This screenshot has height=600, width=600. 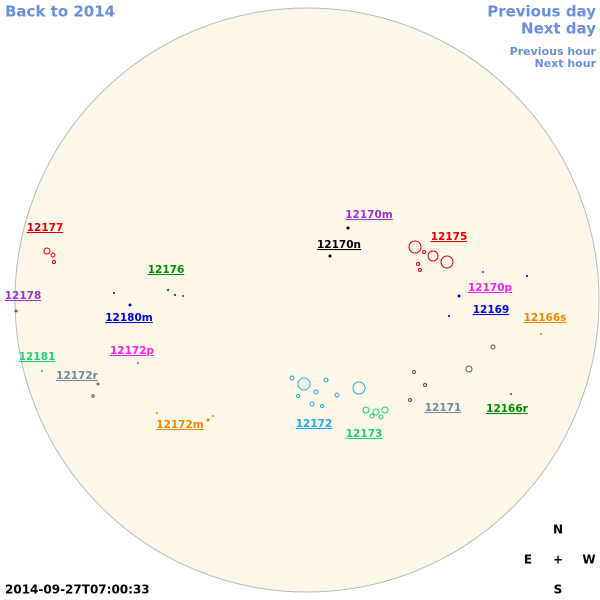 I want to click on compass-north: N, so click(x=558, y=530).